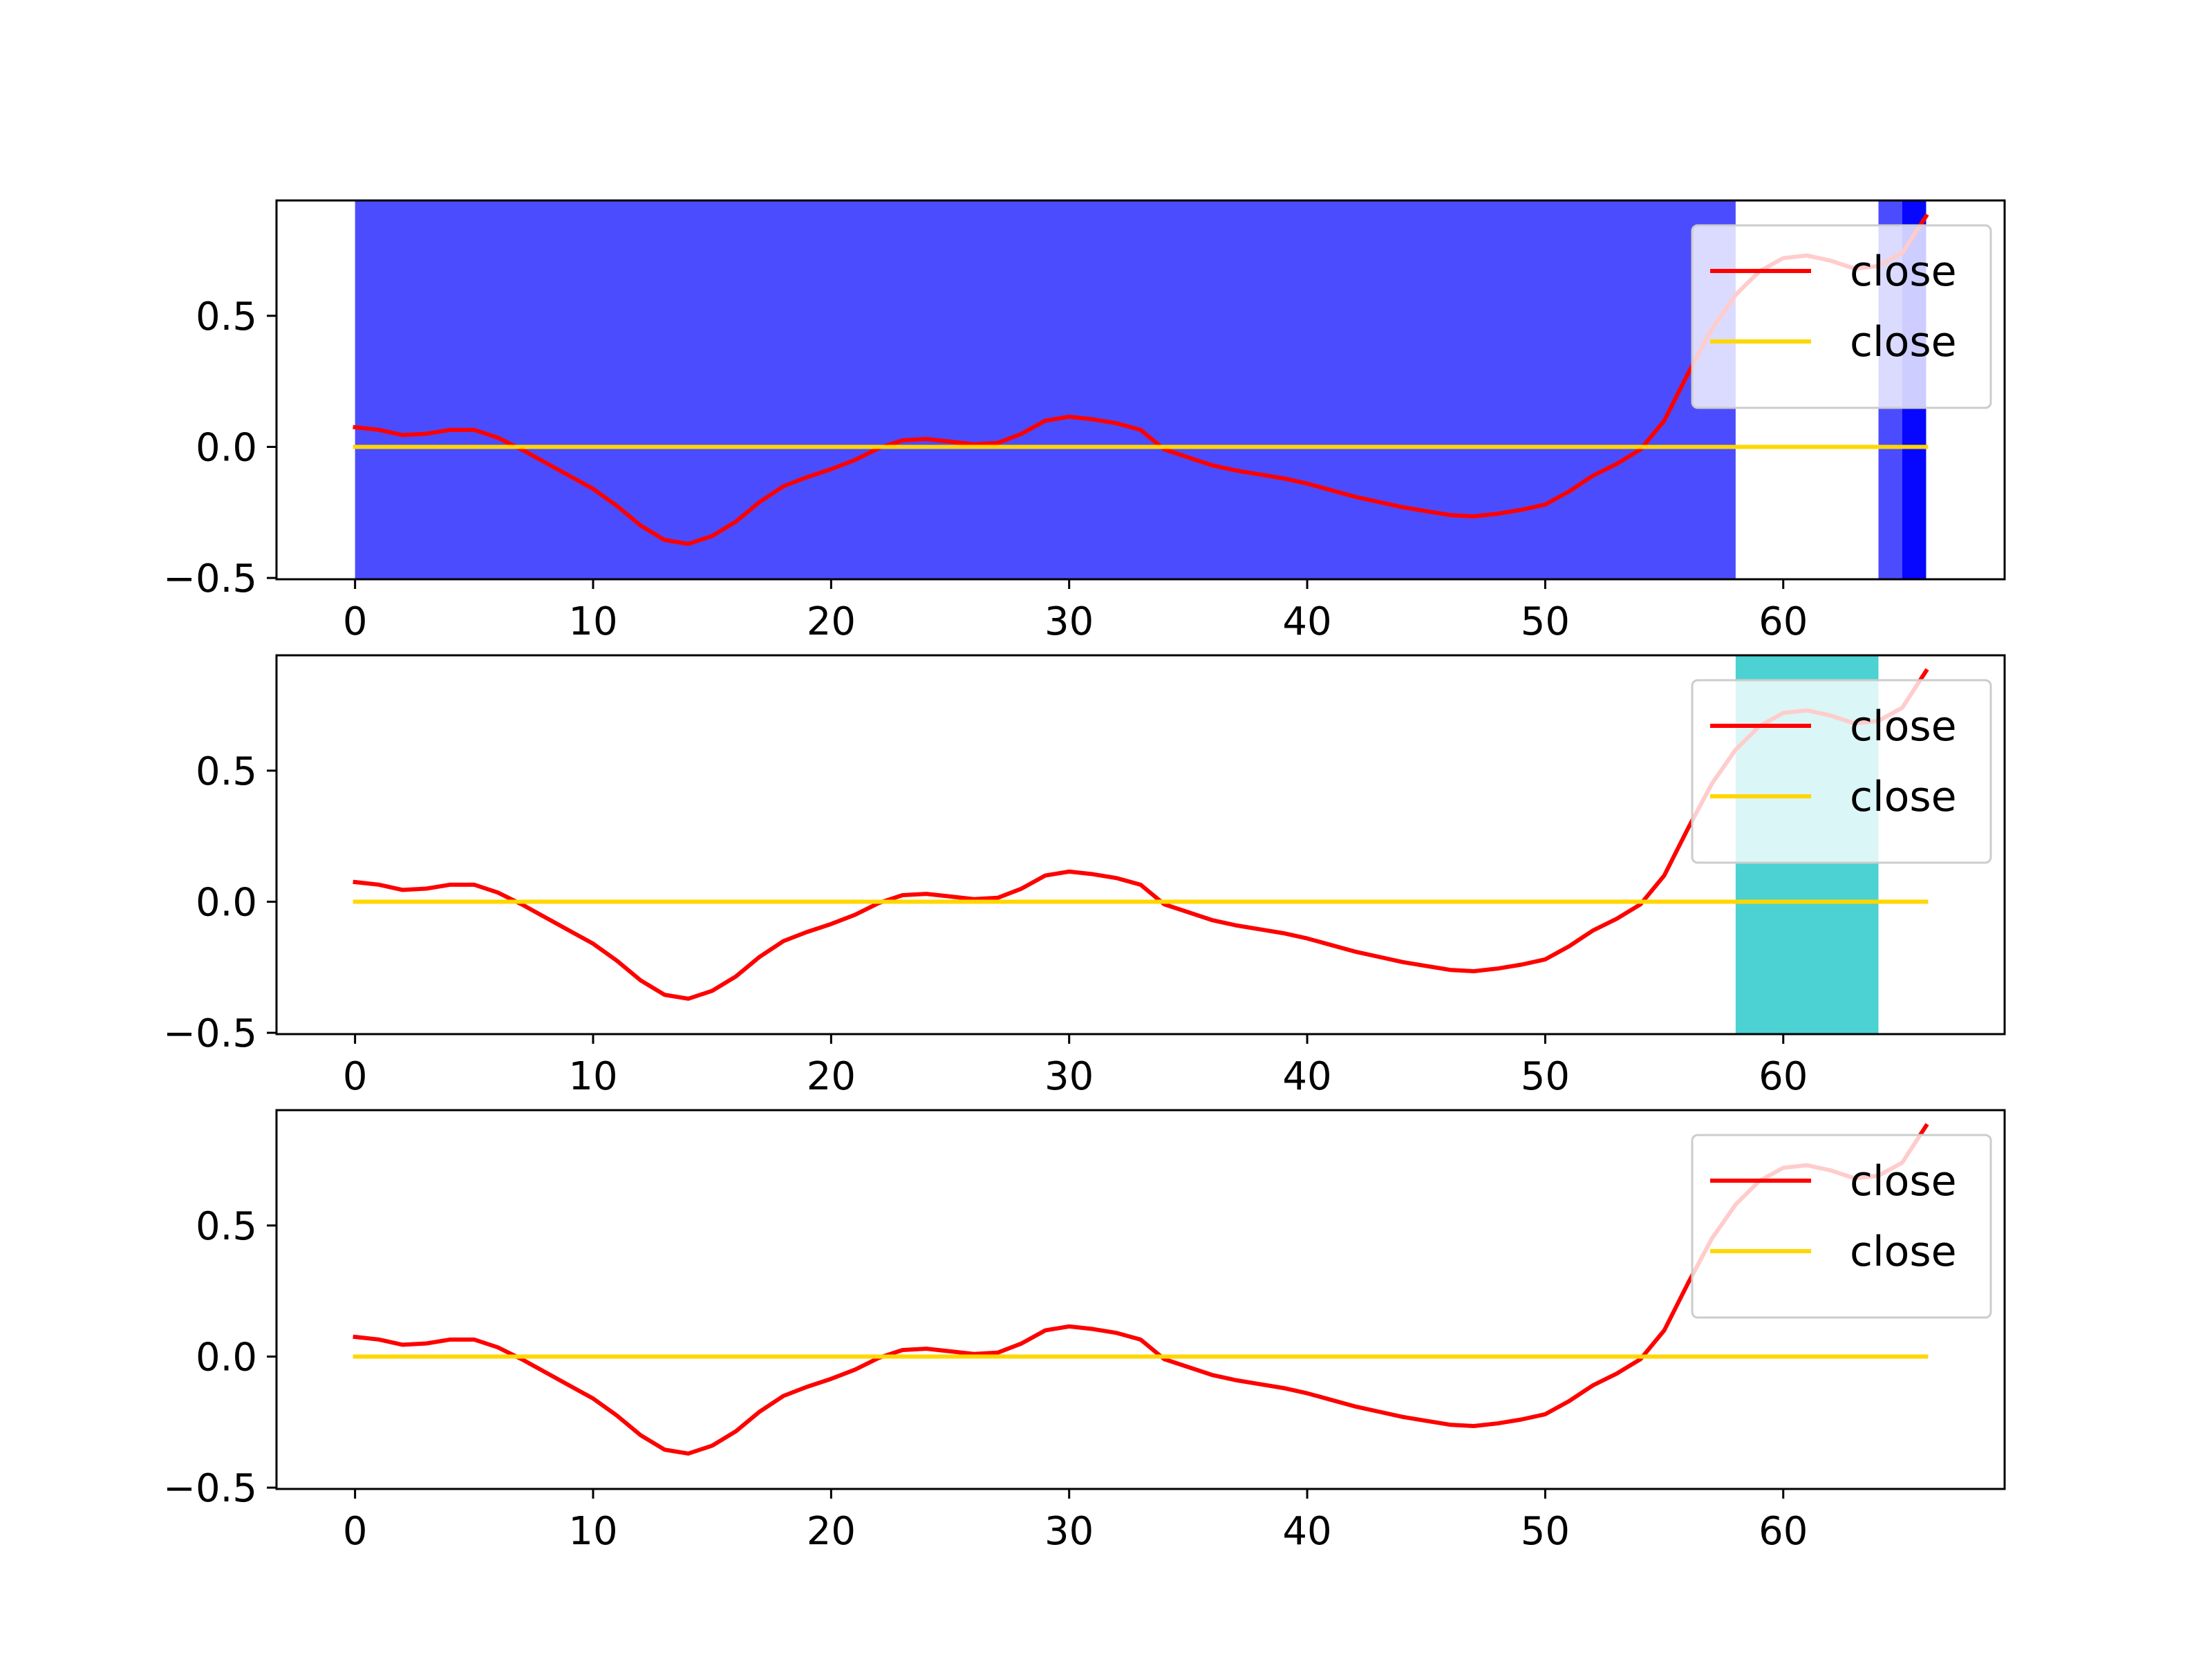 The height and width of the screenshot is (1659, 2212). What do you see at coordinates (356, 622) in the screenshot?
I see `subplot-1-x-tick-label: 0` at bounding box center [356, 622].